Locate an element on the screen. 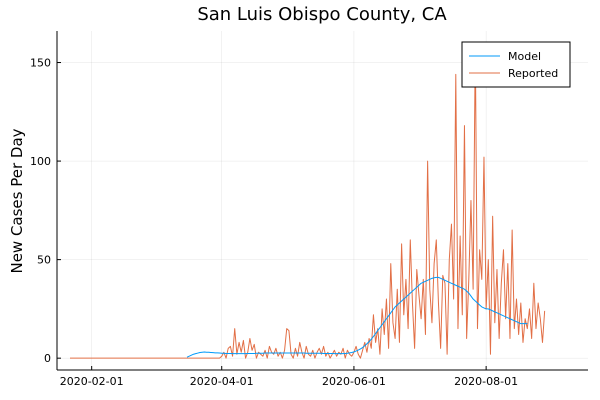 The image size is (600, 400). y-axis-label: New Cases Per Day is located at coordinates (17, 200).